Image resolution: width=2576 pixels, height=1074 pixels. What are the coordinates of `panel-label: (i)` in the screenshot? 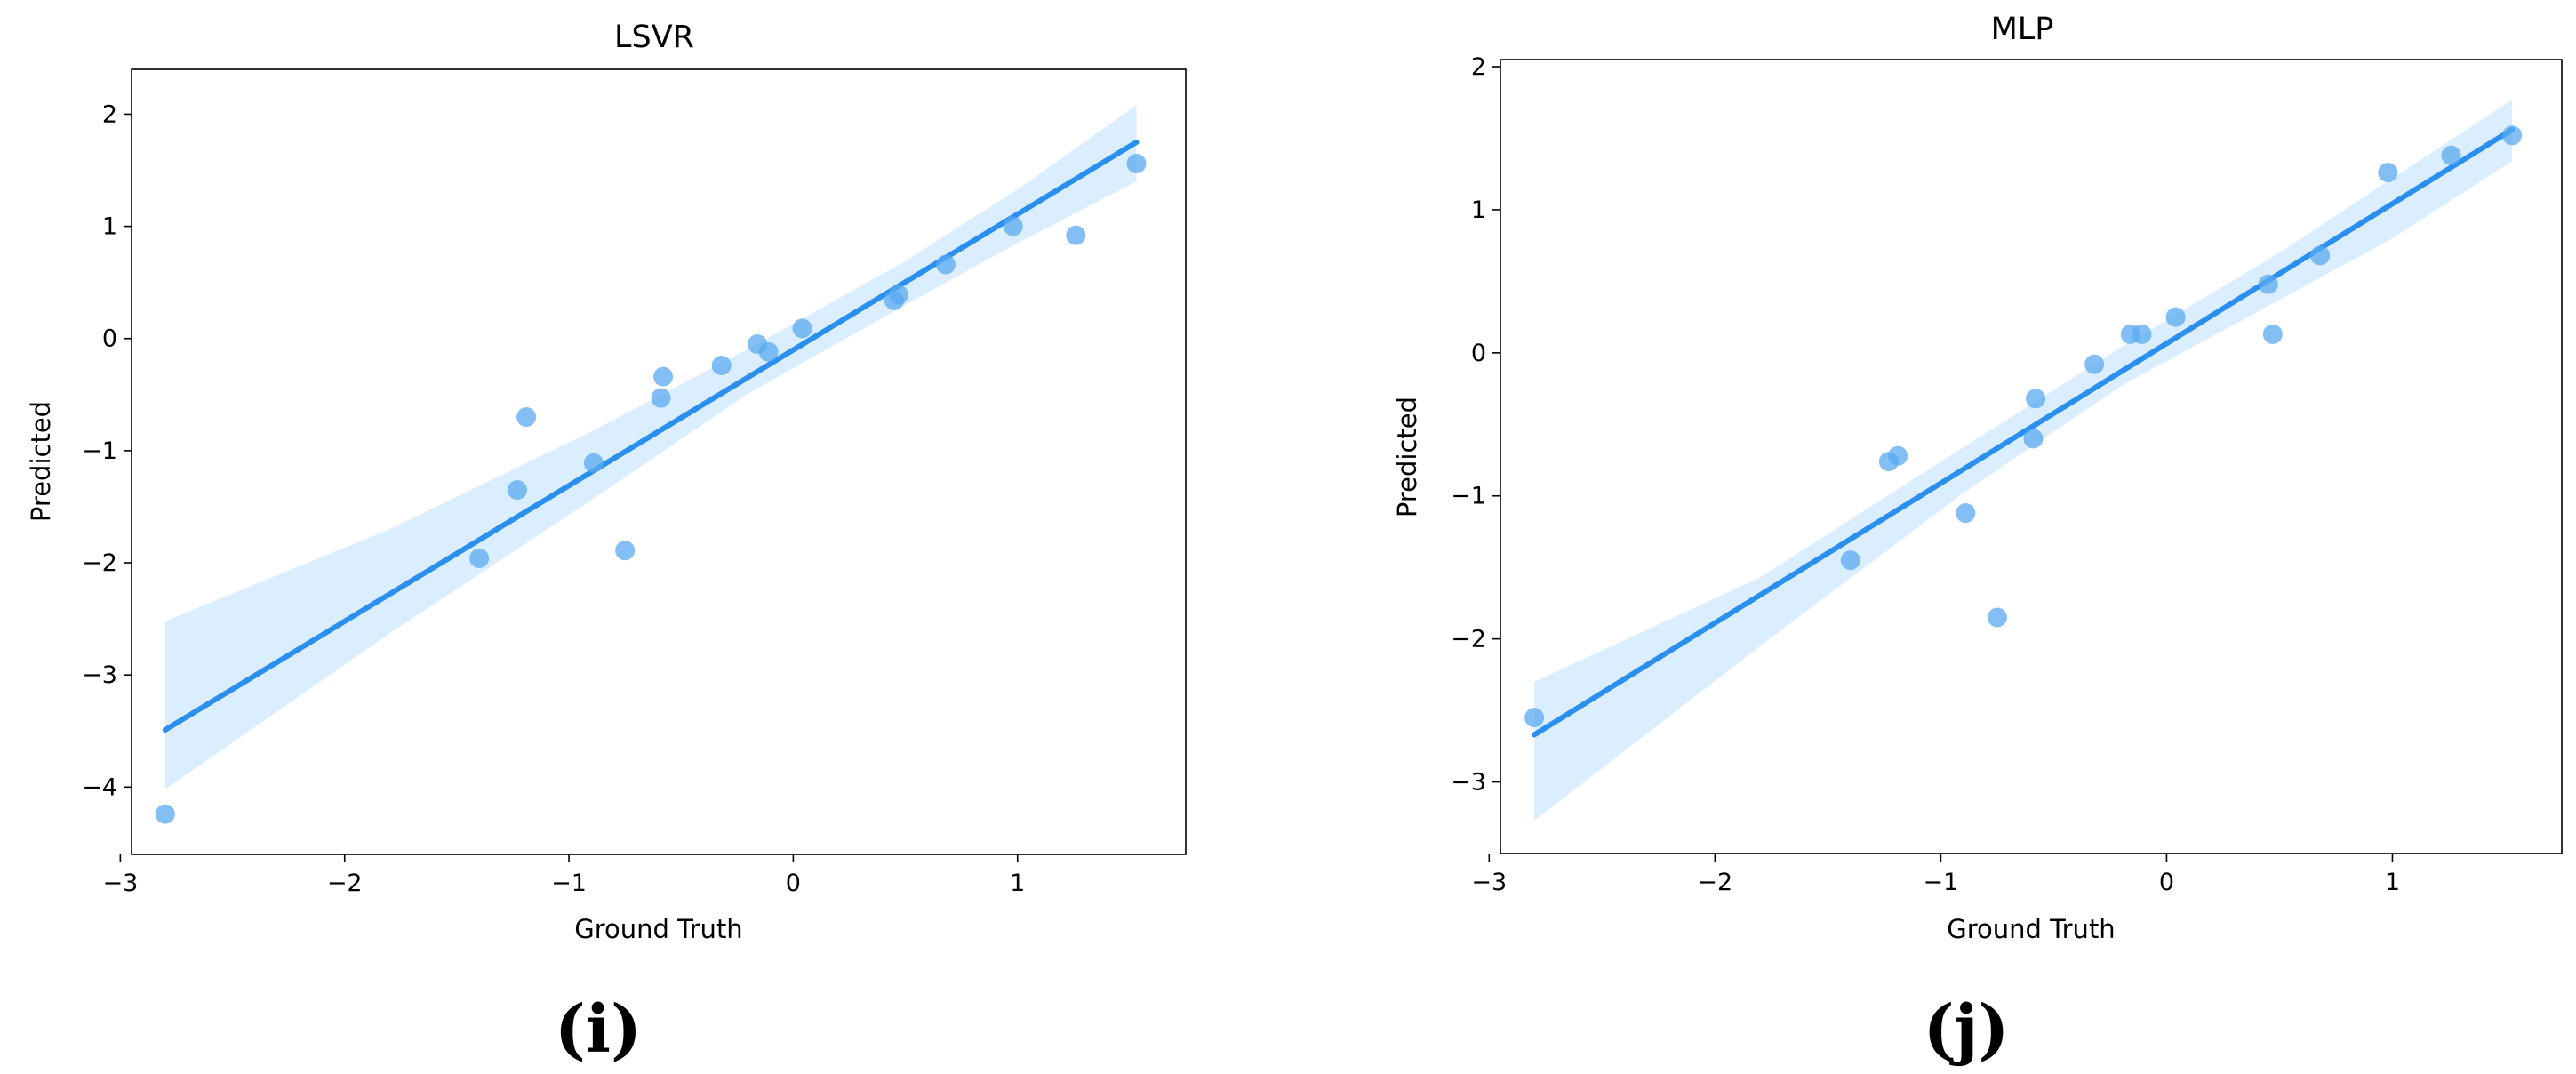 It's located at (598, 1029).